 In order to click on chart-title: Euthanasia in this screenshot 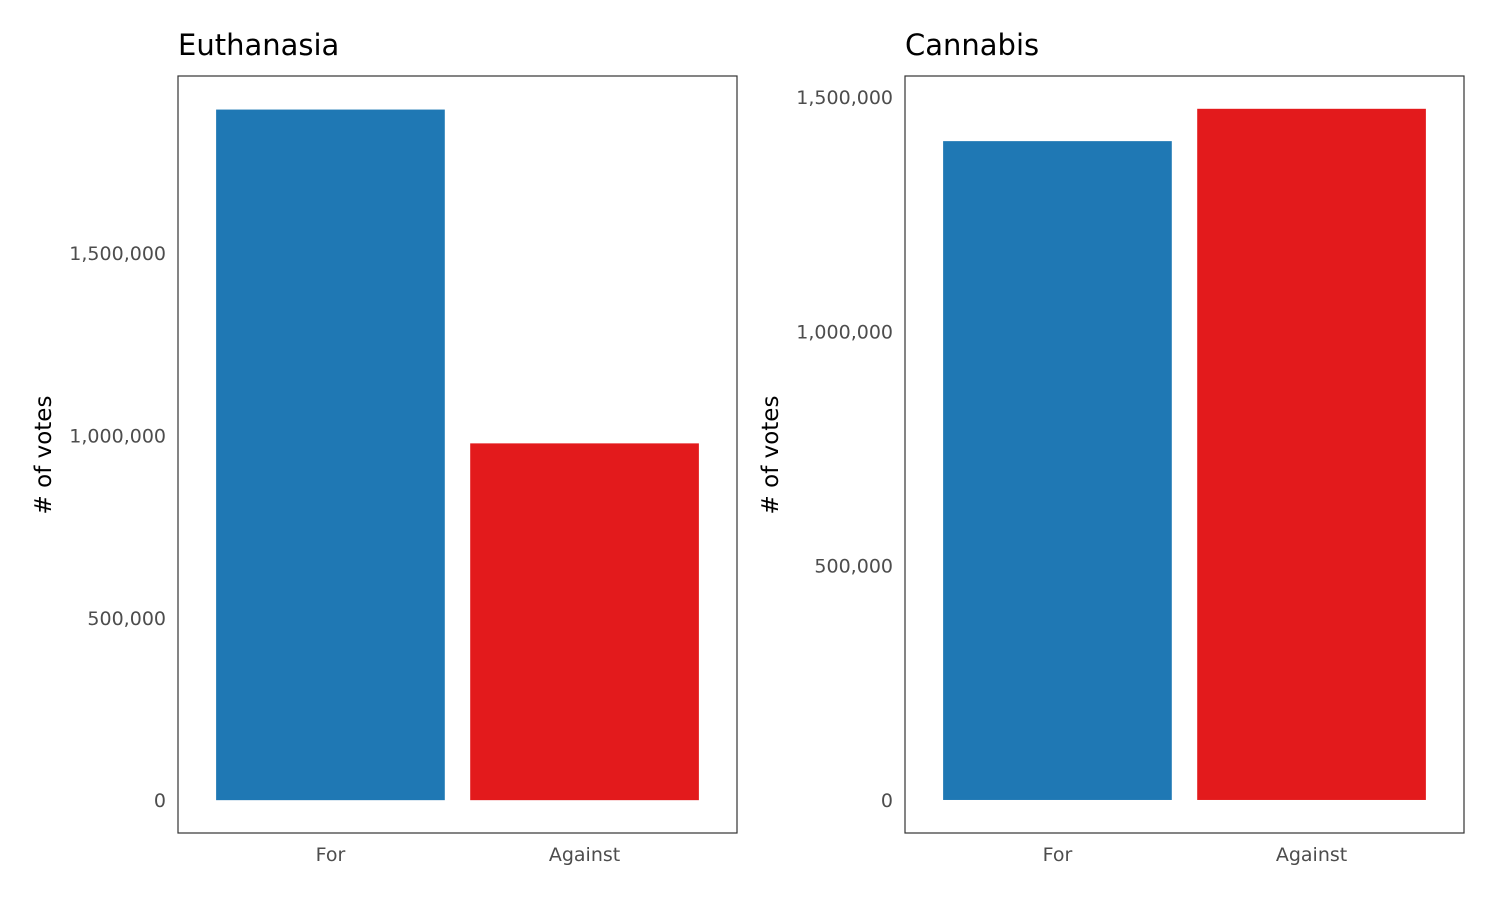, I will do `click(259, 45)`.